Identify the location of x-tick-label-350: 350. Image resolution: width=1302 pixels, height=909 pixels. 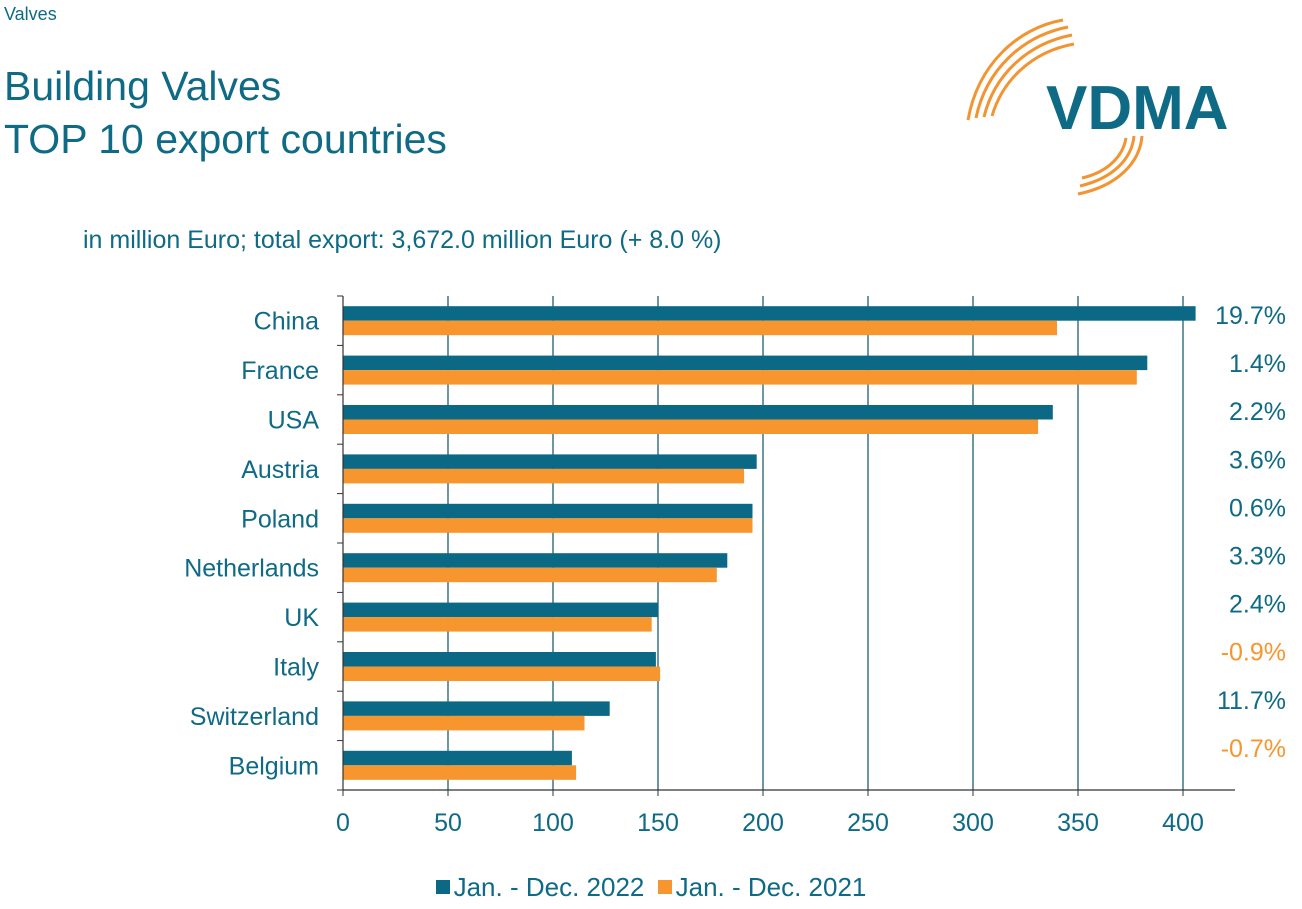
(1078, 823).